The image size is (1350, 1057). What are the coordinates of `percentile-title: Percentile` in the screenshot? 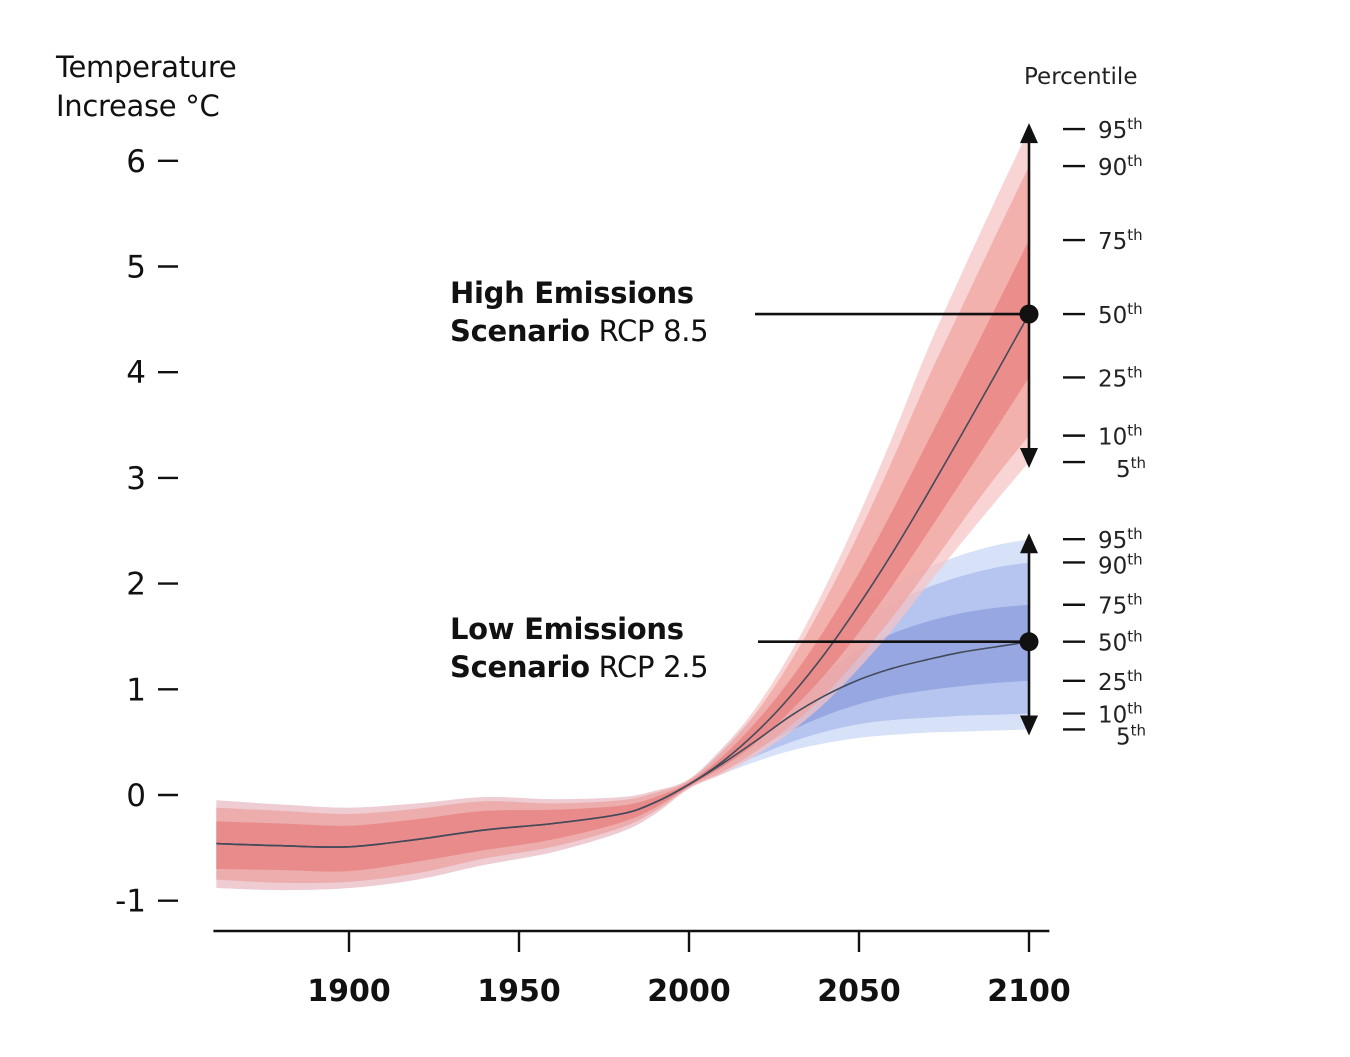 It's located at (1081, 77).